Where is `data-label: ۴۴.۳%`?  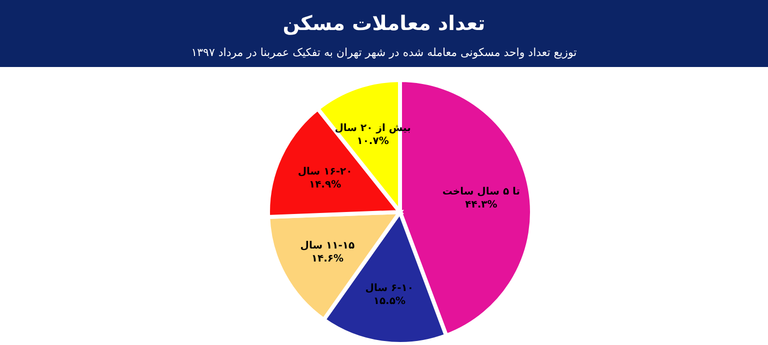 data-label: ۴۴.۳% is located at coordinates (481, 204).